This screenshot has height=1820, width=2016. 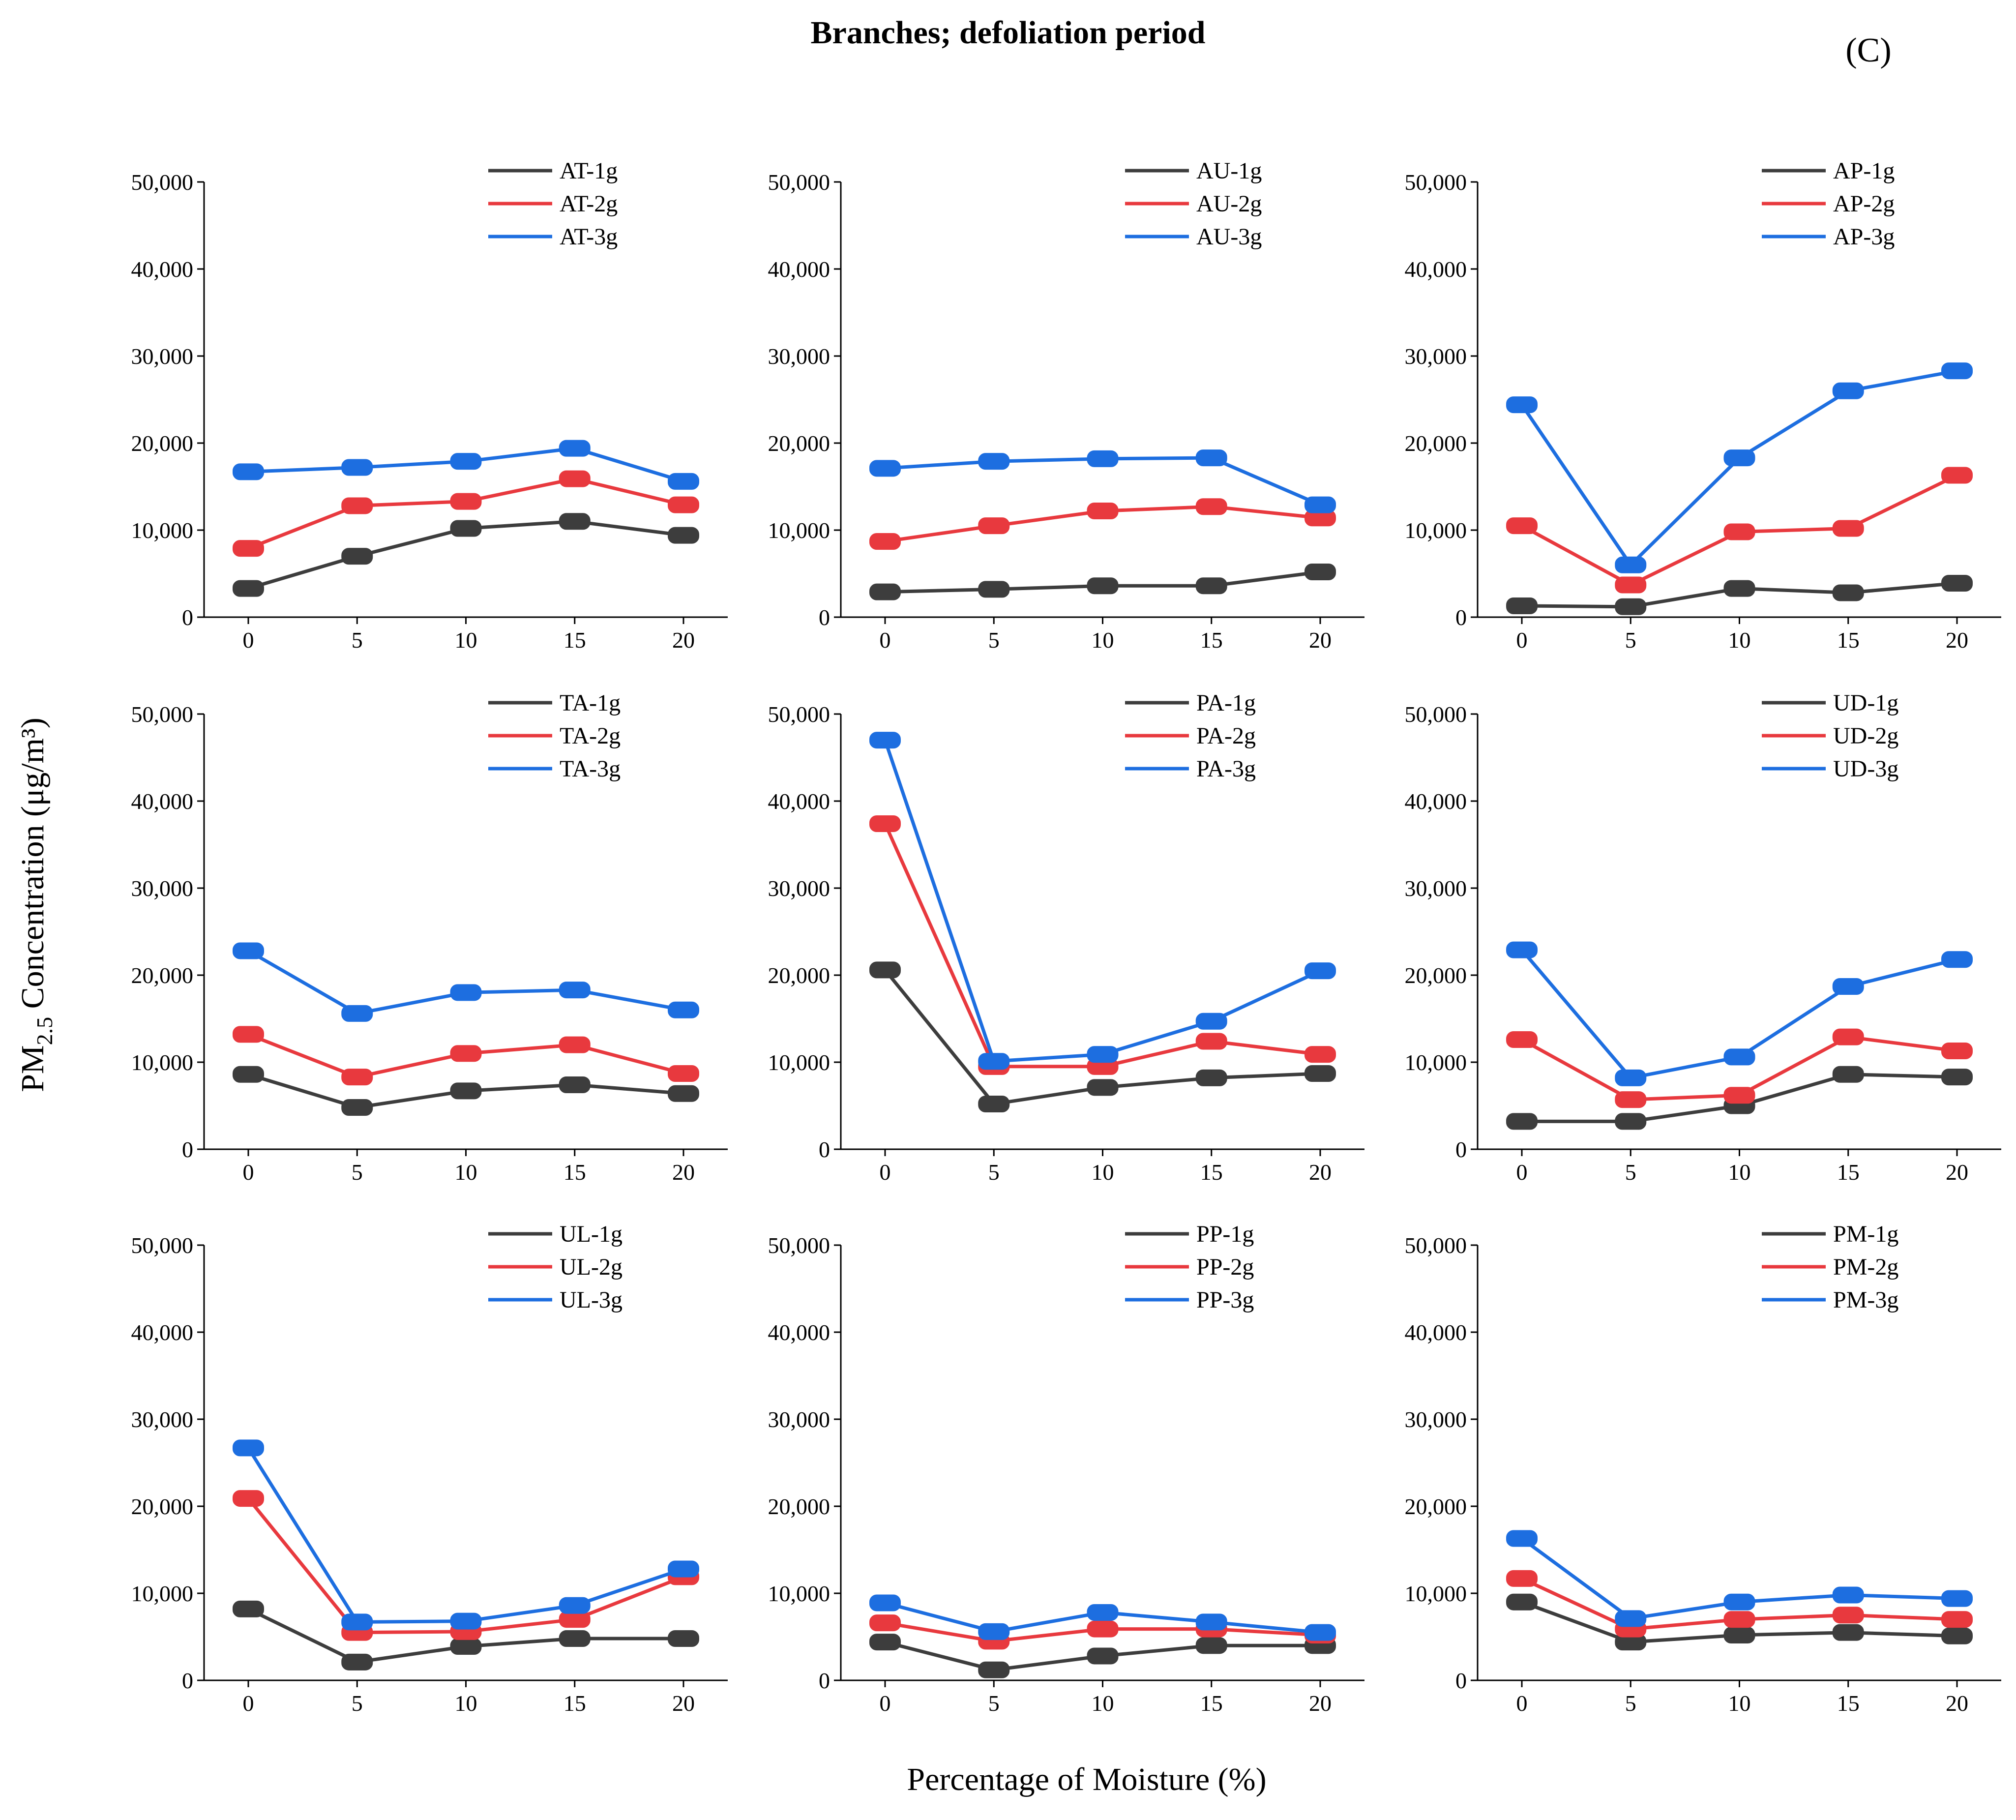 What do you see at coordinates (1211, 1041) in the screenshot?
I see `data-point-pa-2g` at bounding box center [1211, 1041].